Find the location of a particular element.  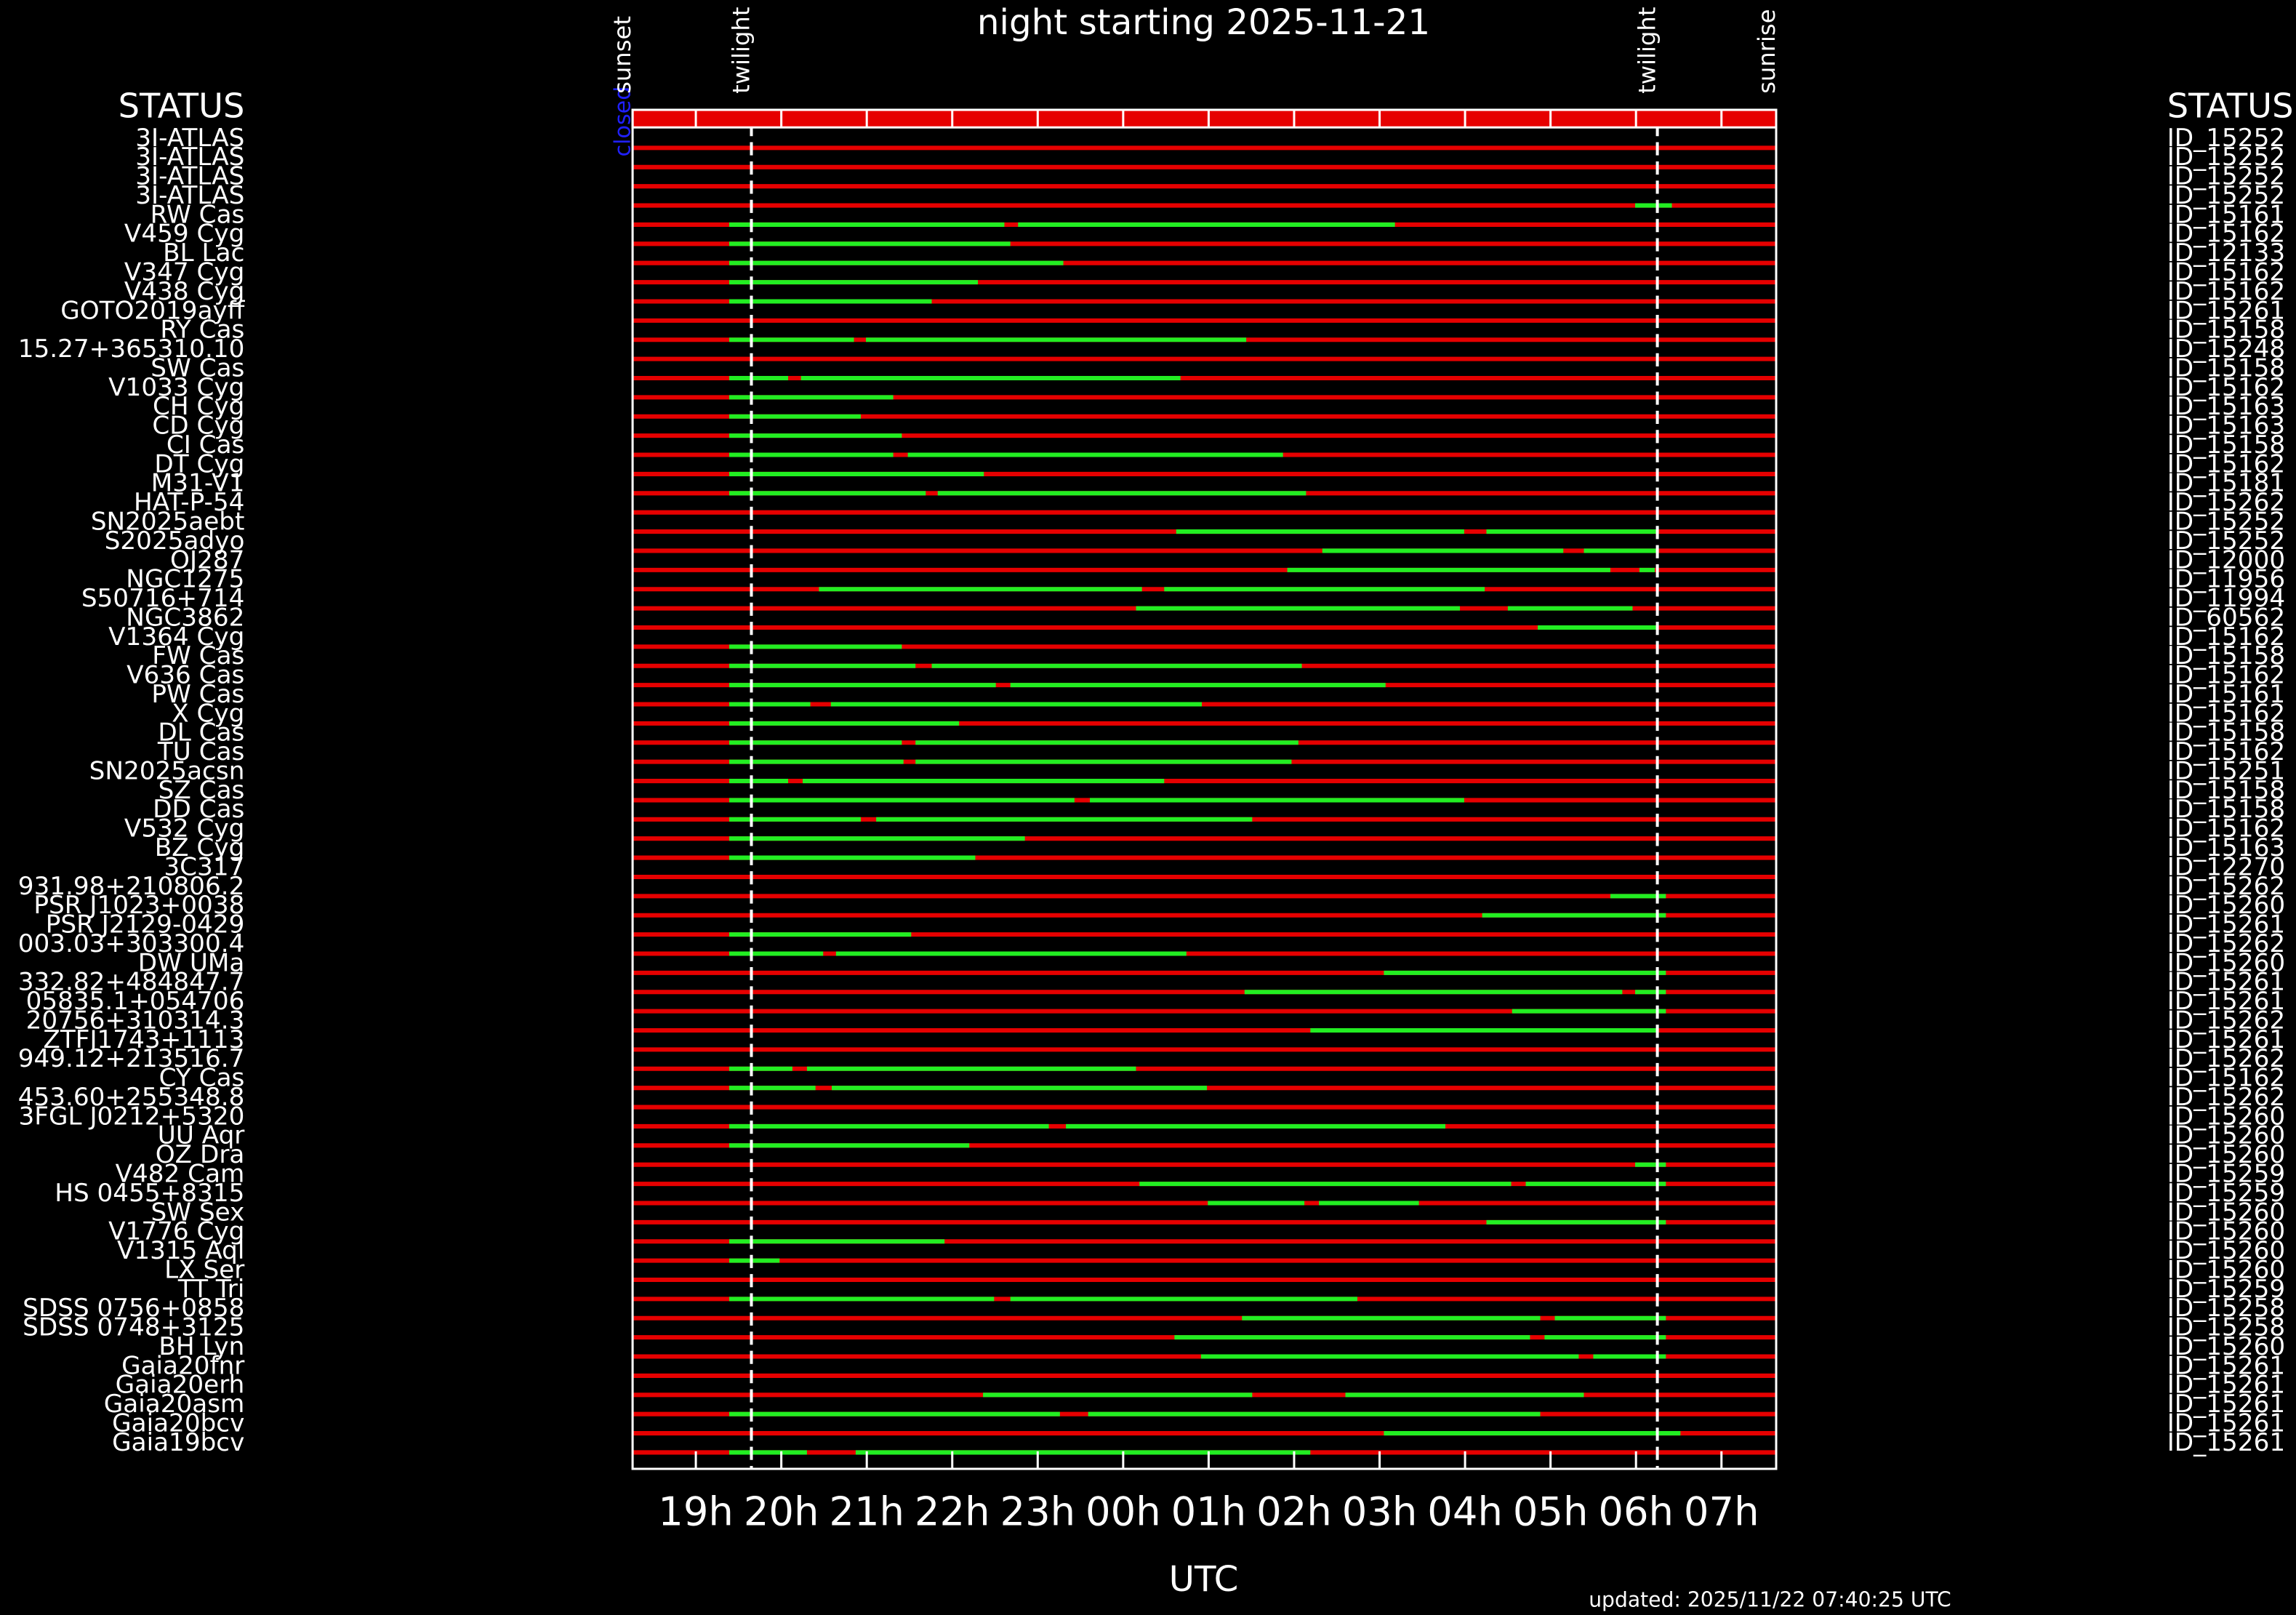

target-name: V1315 Aql is located at coordinates (180, 1250).